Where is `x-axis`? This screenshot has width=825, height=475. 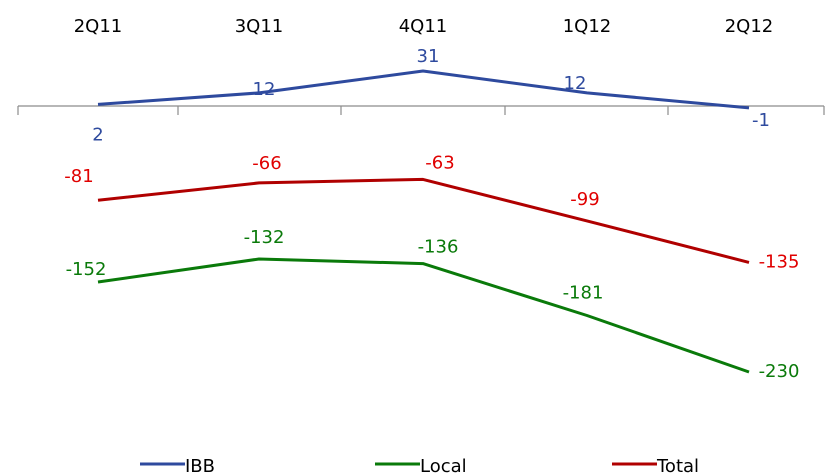
x-axis is located at coordinates (421, 110).